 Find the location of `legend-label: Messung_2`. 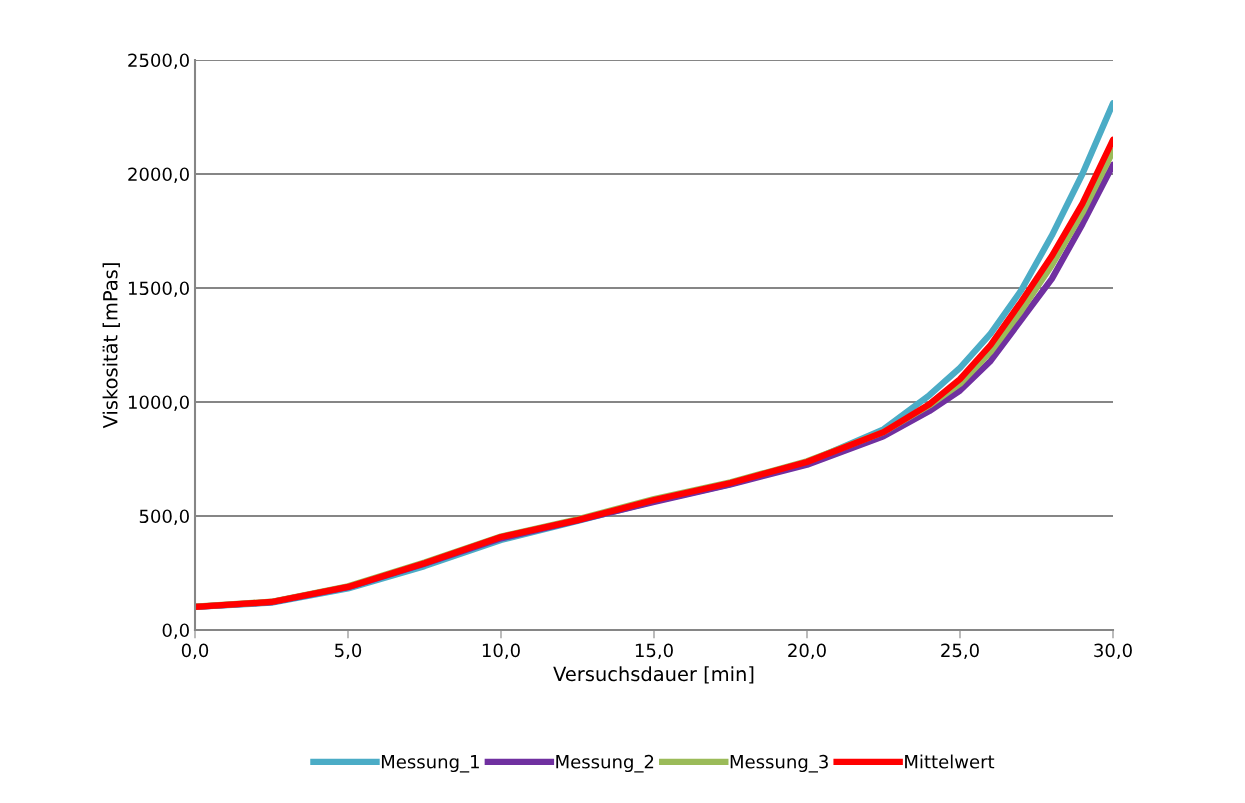

legend-label: Messung_2 is located at coordinates (605, 763).